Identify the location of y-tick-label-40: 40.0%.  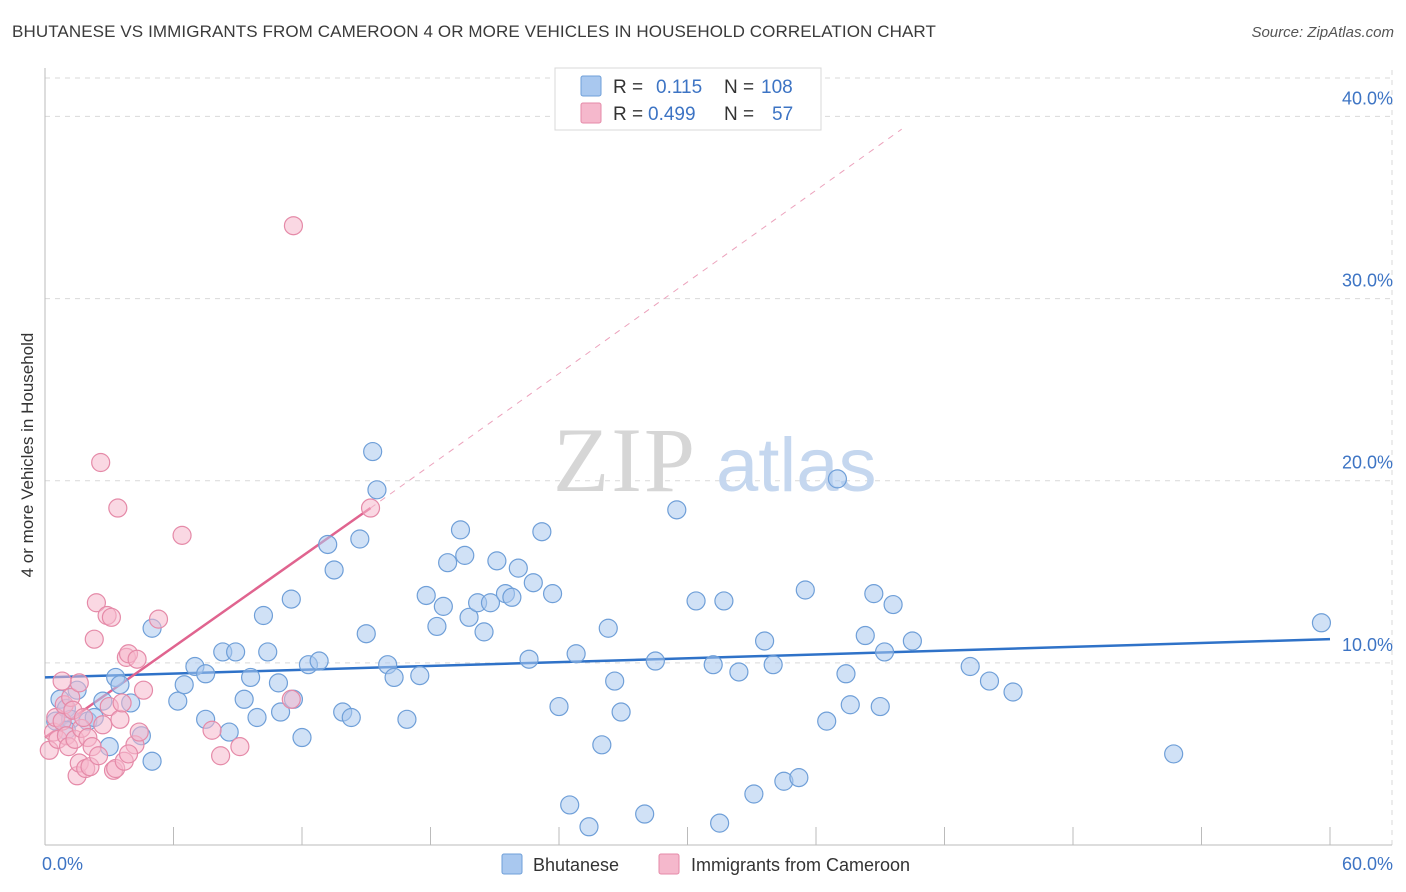
(1367, 98).